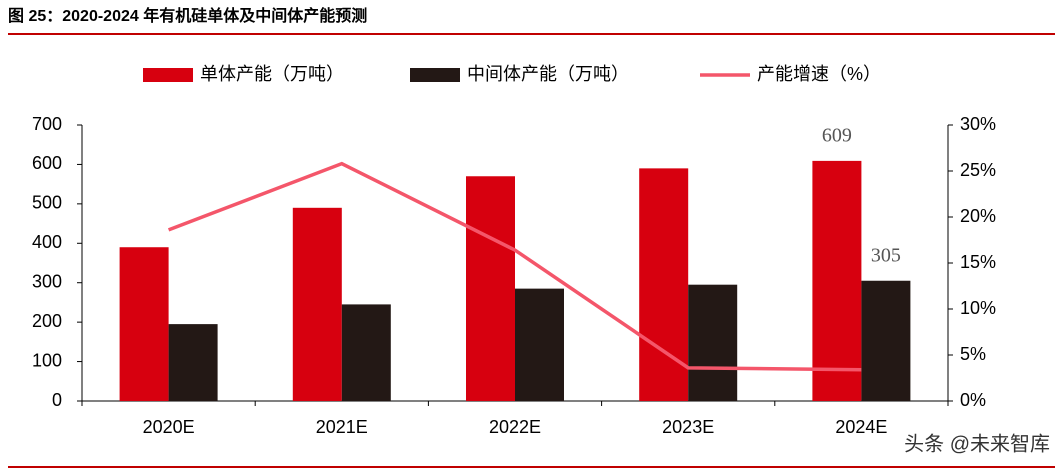 The height and width of the screenshot is (472, 1063). I want to click on y-tick-label: 600, so click(47, 163).